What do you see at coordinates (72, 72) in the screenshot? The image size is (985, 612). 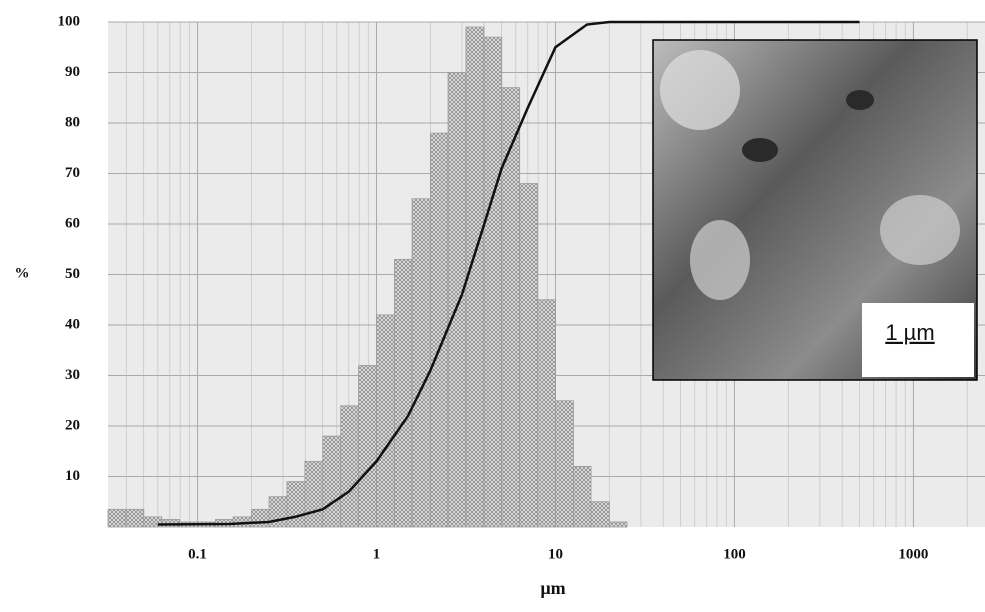 I see `y-tick-label: 90` at bounding box center [72, 72].